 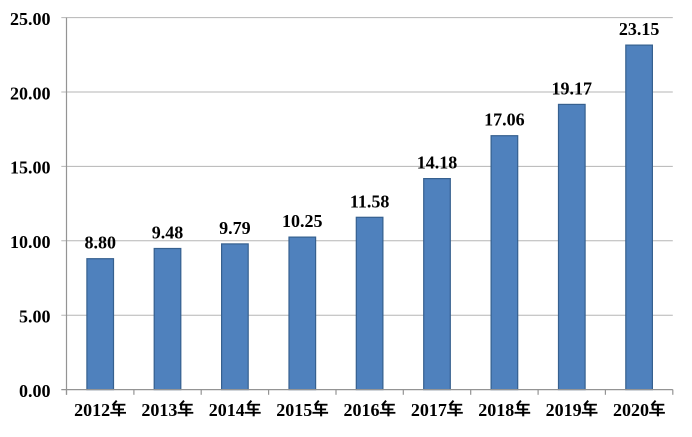 What do you see at coordinates (362, 410) in the screenshot?
I see `svg-text: 2016` at bounding box center [362, 410].